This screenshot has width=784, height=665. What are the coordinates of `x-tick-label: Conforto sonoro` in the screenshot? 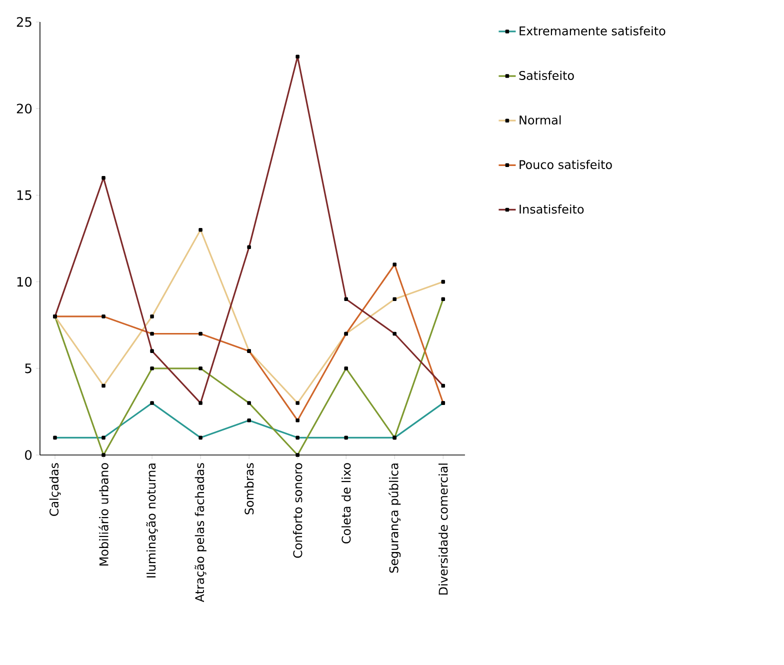 It's located at (297, 510).